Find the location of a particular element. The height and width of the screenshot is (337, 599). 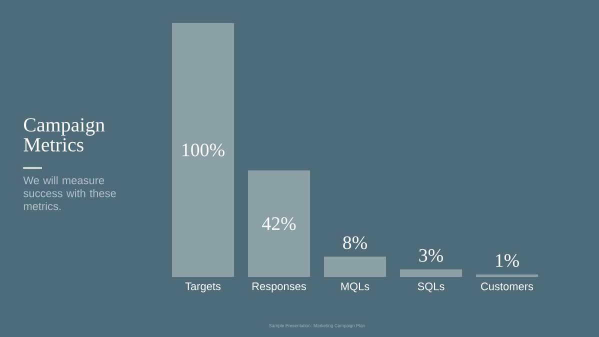

text: We will measure success with these metrics. is located at coordinates (69, 193).